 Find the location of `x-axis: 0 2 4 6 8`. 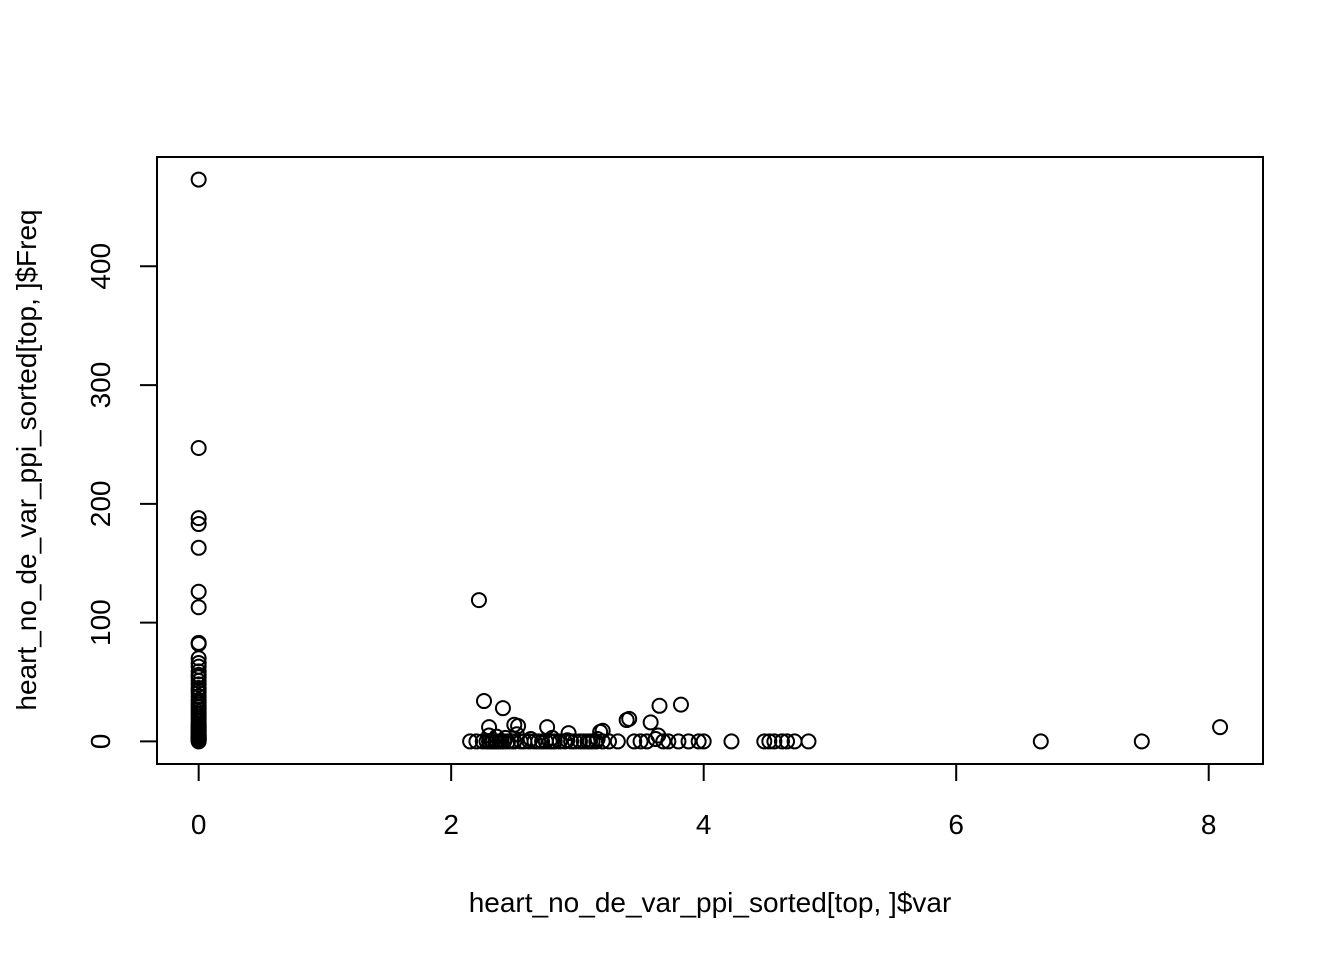

x-axis: 0 2 4 6 8 is located at coordinates (704, 801).